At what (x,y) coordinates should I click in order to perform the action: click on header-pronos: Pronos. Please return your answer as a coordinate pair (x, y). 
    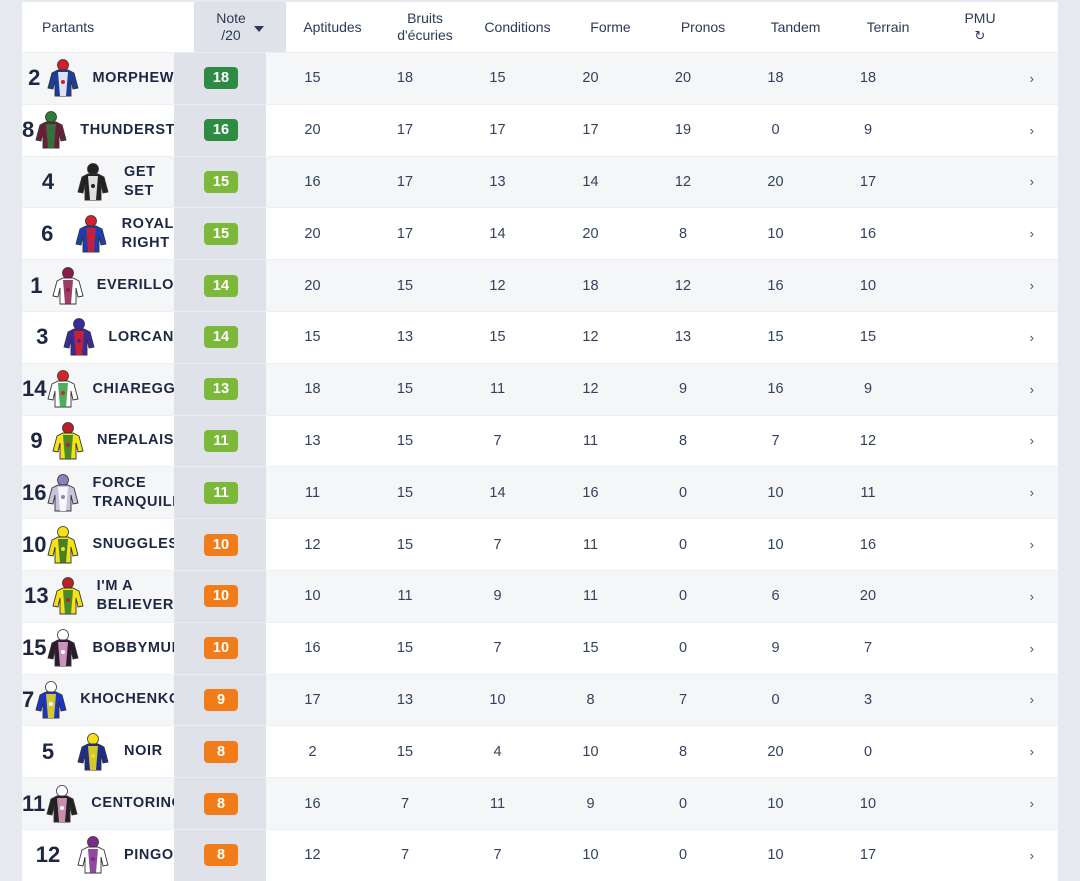
    Looking at the image, I should click on (703, 26).